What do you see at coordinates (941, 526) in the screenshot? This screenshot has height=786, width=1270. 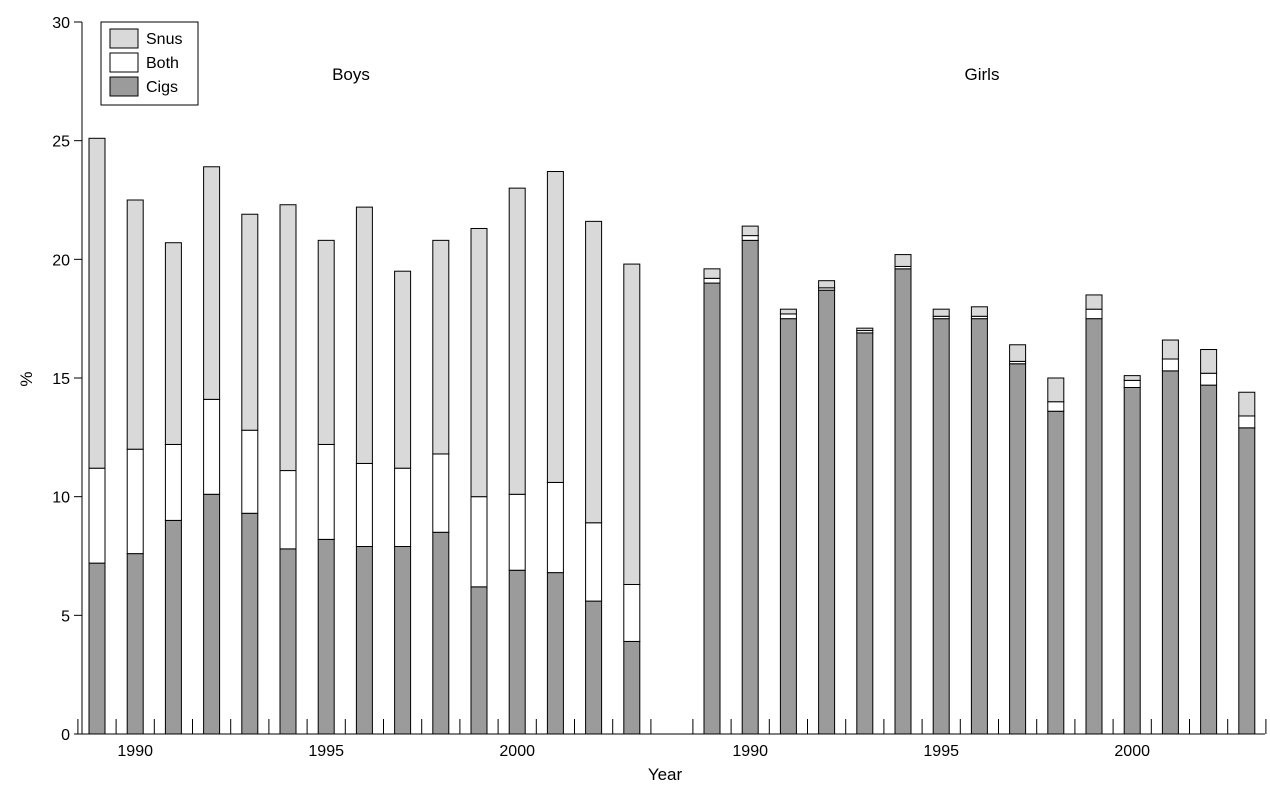 I see `bar-girls-1995-cigs` at bounding box center [941, 526].